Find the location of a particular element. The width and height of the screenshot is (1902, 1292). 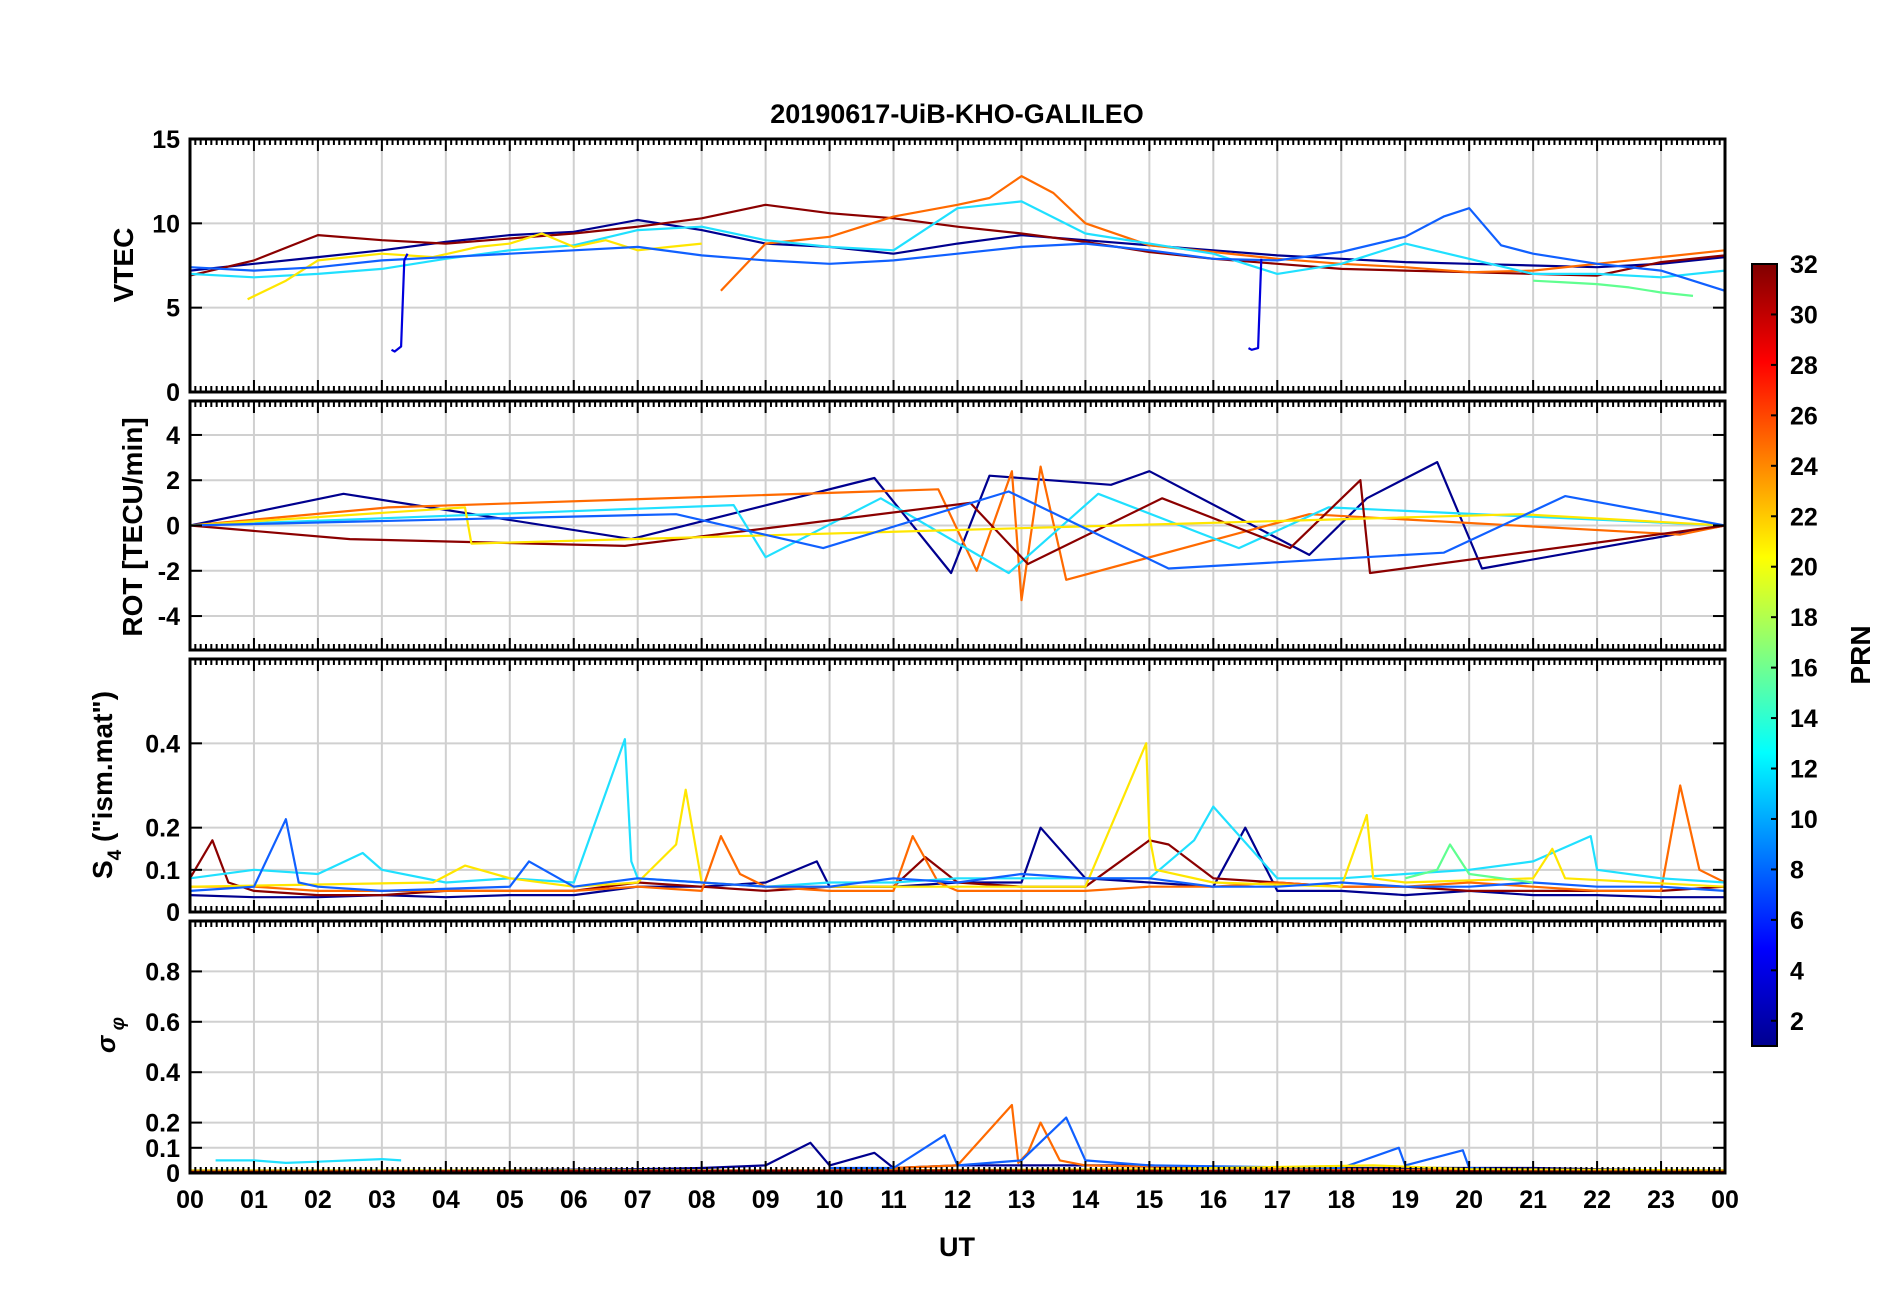

colorbar-tick-label: 18 is located at coordinates (1804, 618).